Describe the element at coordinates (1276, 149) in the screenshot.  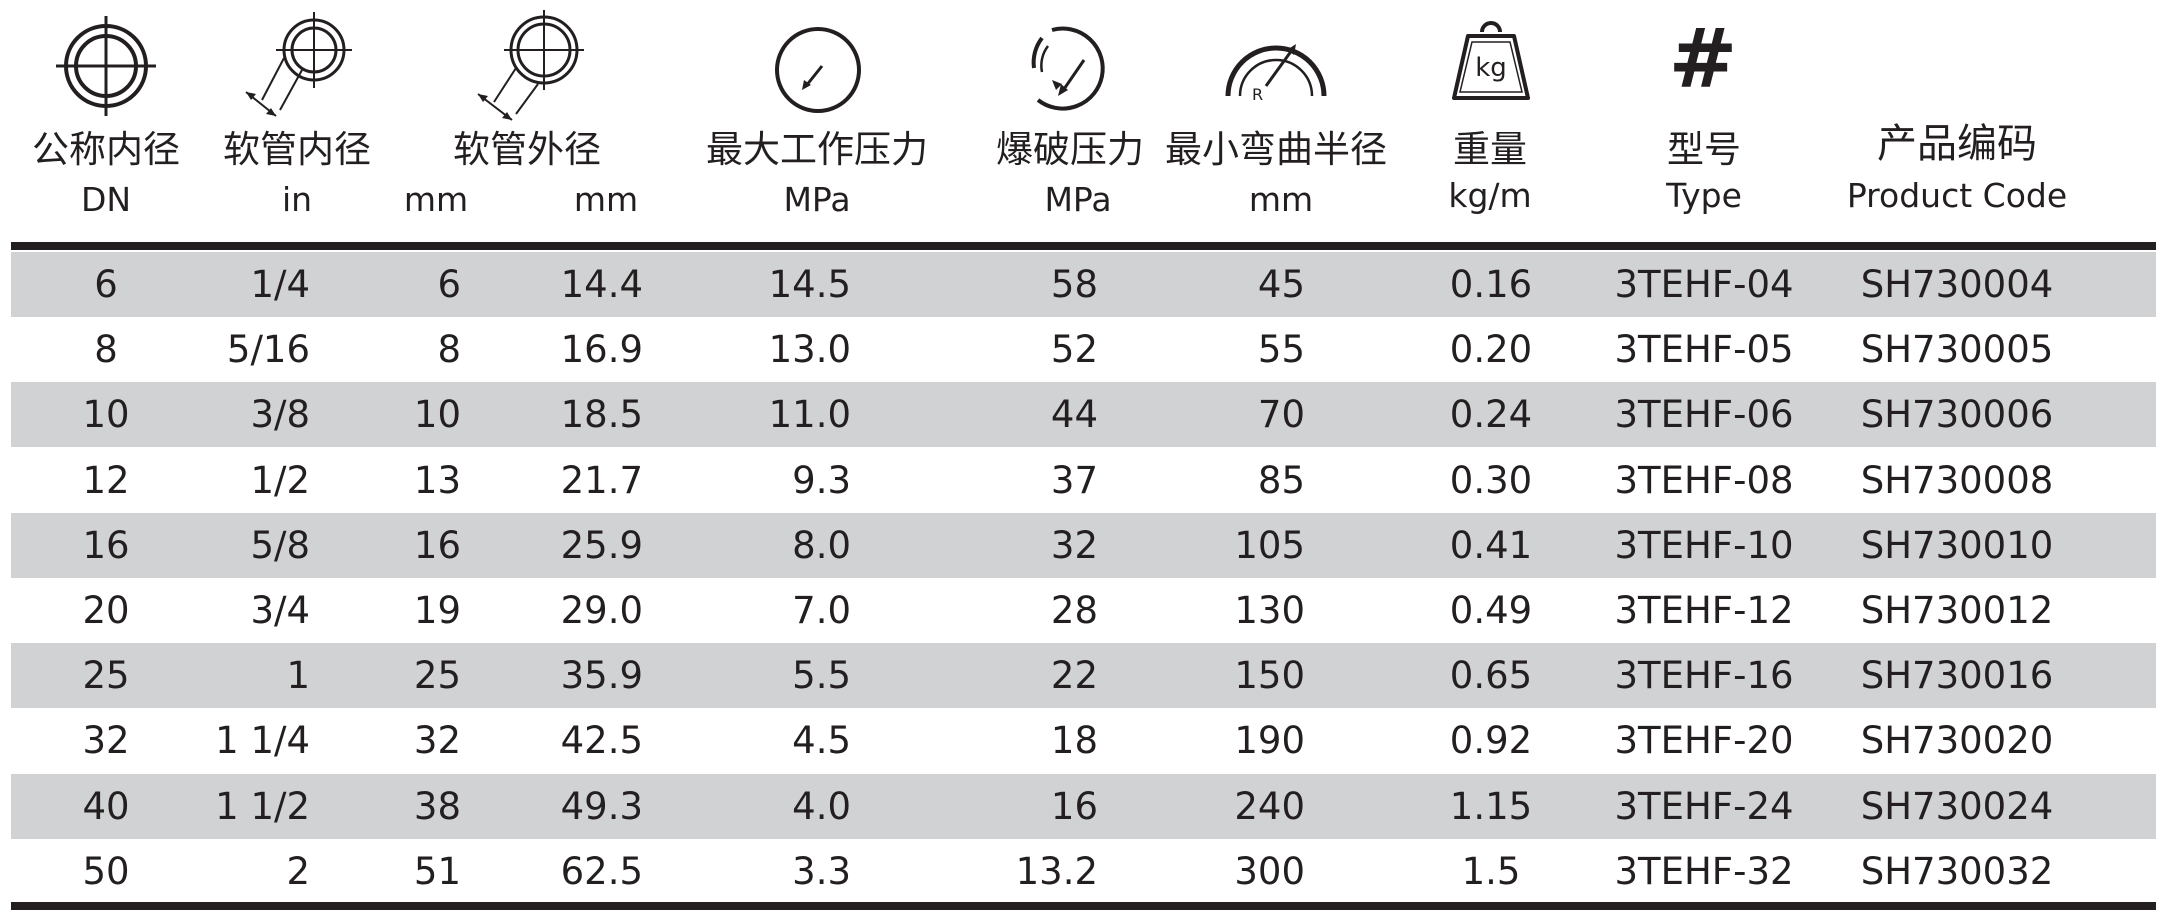
I see `header-bend-radius: 最小弯曲半径` at that location.